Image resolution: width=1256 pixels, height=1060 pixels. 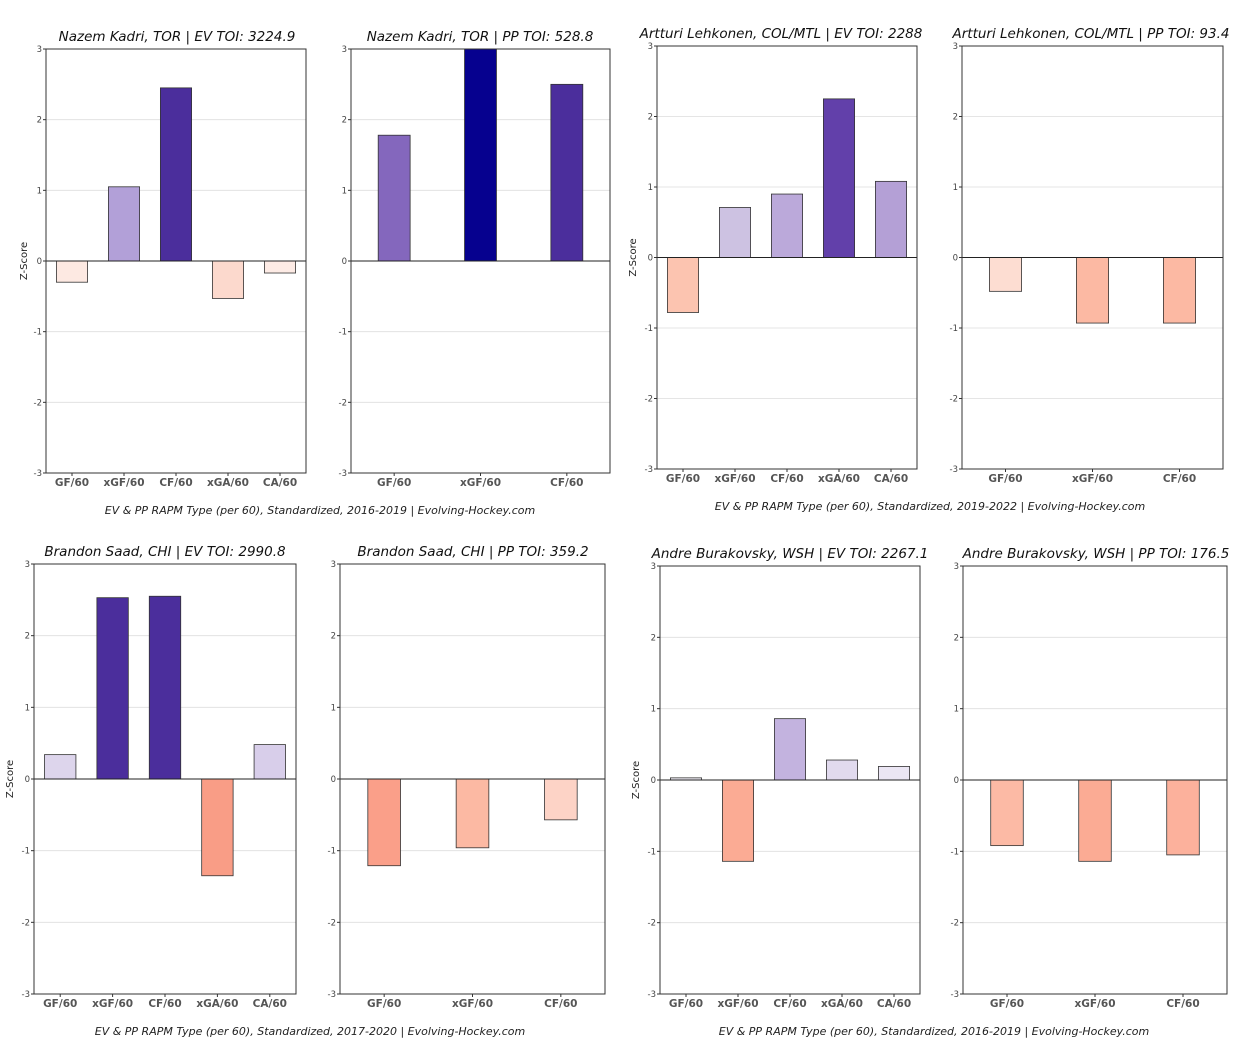 What do you see at coordinates (790, 554) in the screenshot?
I see `chart-title: Andre Burakovsky, WSH | EV TOI: 2267.1` at bounding box center [790, 554].